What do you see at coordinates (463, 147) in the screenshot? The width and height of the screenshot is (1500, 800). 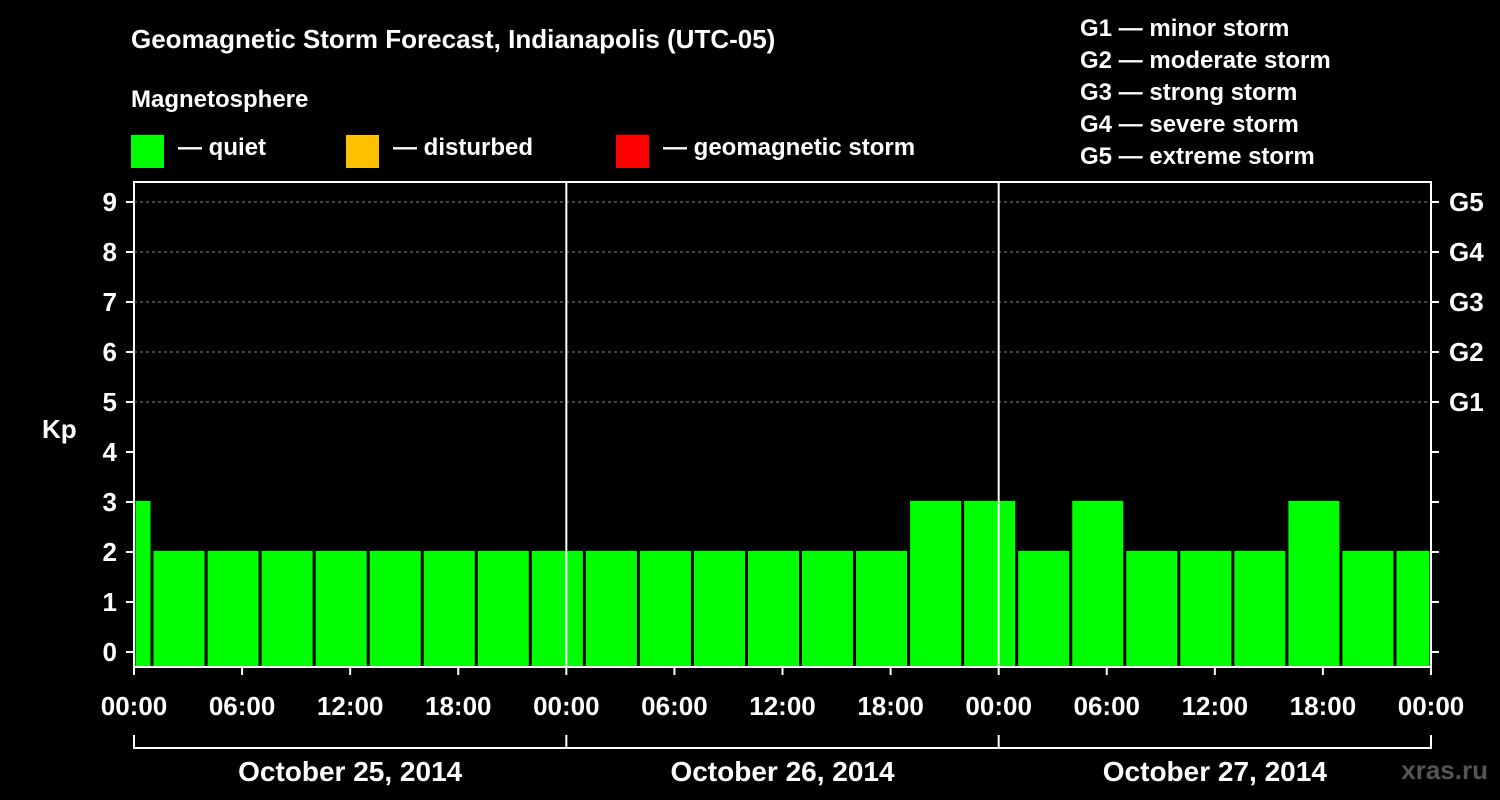 I see `legend-label-disturbed: — disturbed` at bounding box center [463, 147].